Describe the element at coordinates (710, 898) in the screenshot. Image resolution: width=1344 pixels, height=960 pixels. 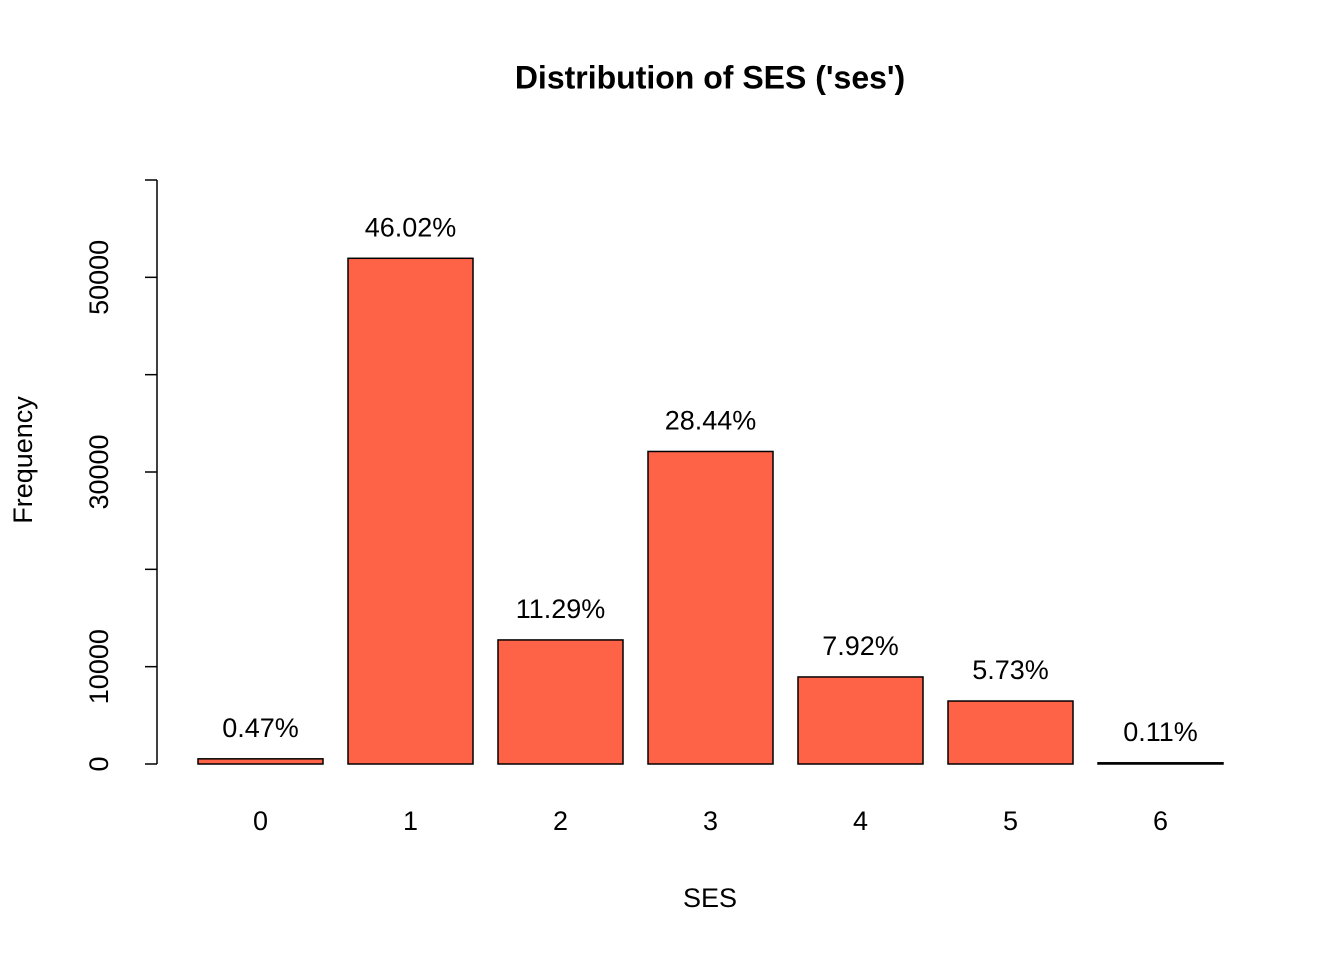
I see `x-axis-label: SES` at that location.